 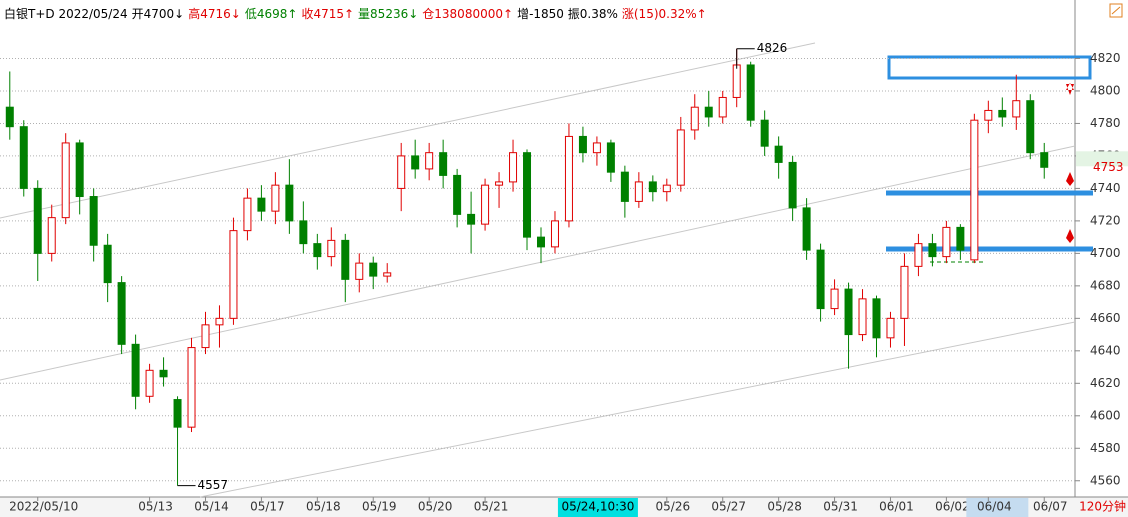 What do you see at coordinates (952, 507) in the screenshot?
I see `x-tick-label: 06/02` at bounding box center [952, 507].